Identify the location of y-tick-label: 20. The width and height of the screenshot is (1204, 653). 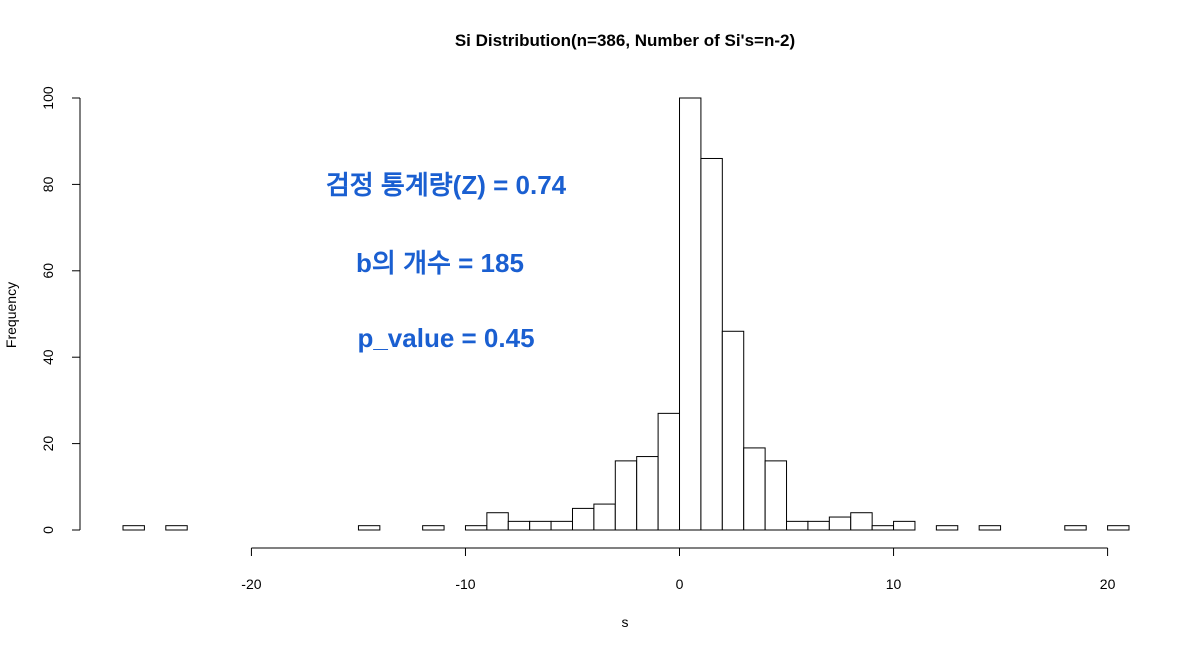
(48, 444).